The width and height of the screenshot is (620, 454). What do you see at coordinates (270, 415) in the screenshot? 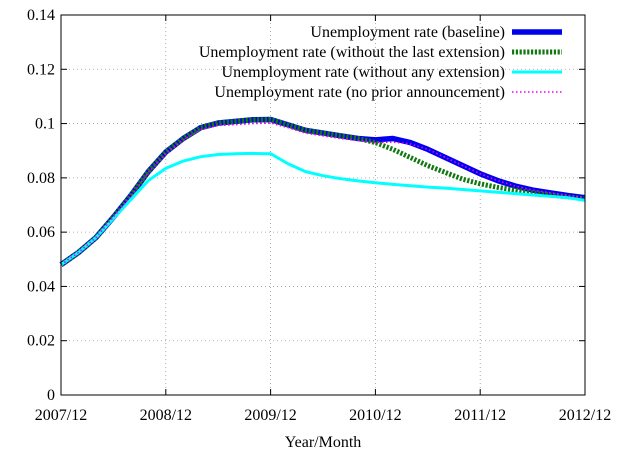
I see `x-tick-label: 2009/12` at bounding box center [270, 415].